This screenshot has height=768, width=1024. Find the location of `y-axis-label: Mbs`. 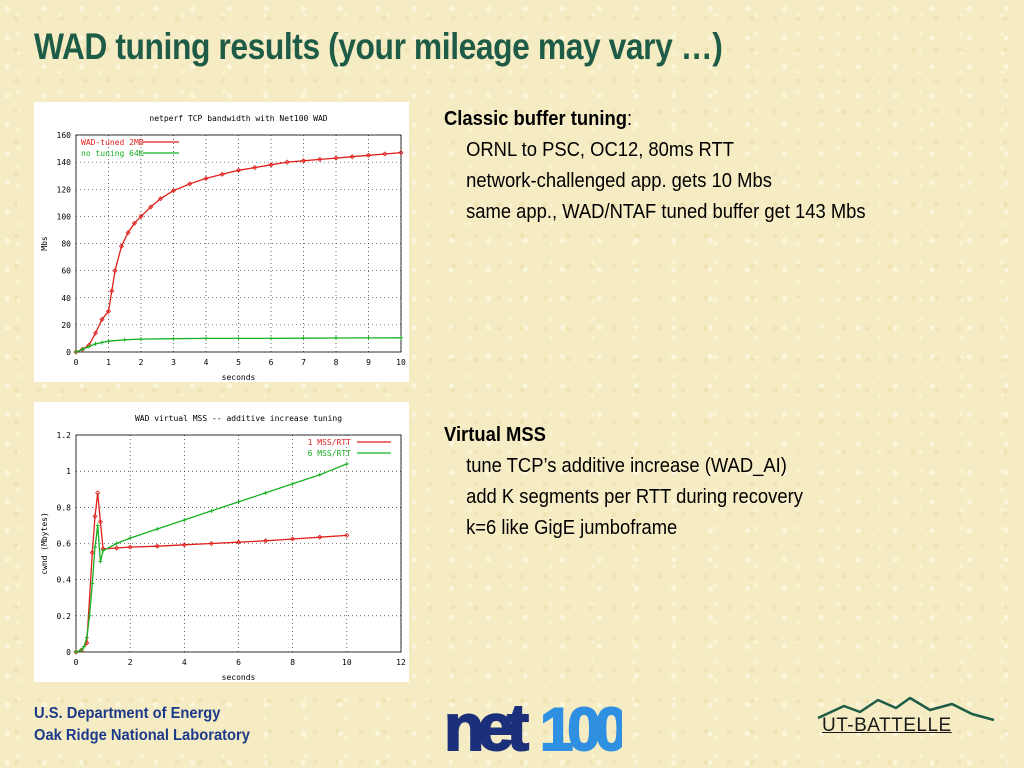

y-axis-label: Mbs is located at coordinates (44, 243).